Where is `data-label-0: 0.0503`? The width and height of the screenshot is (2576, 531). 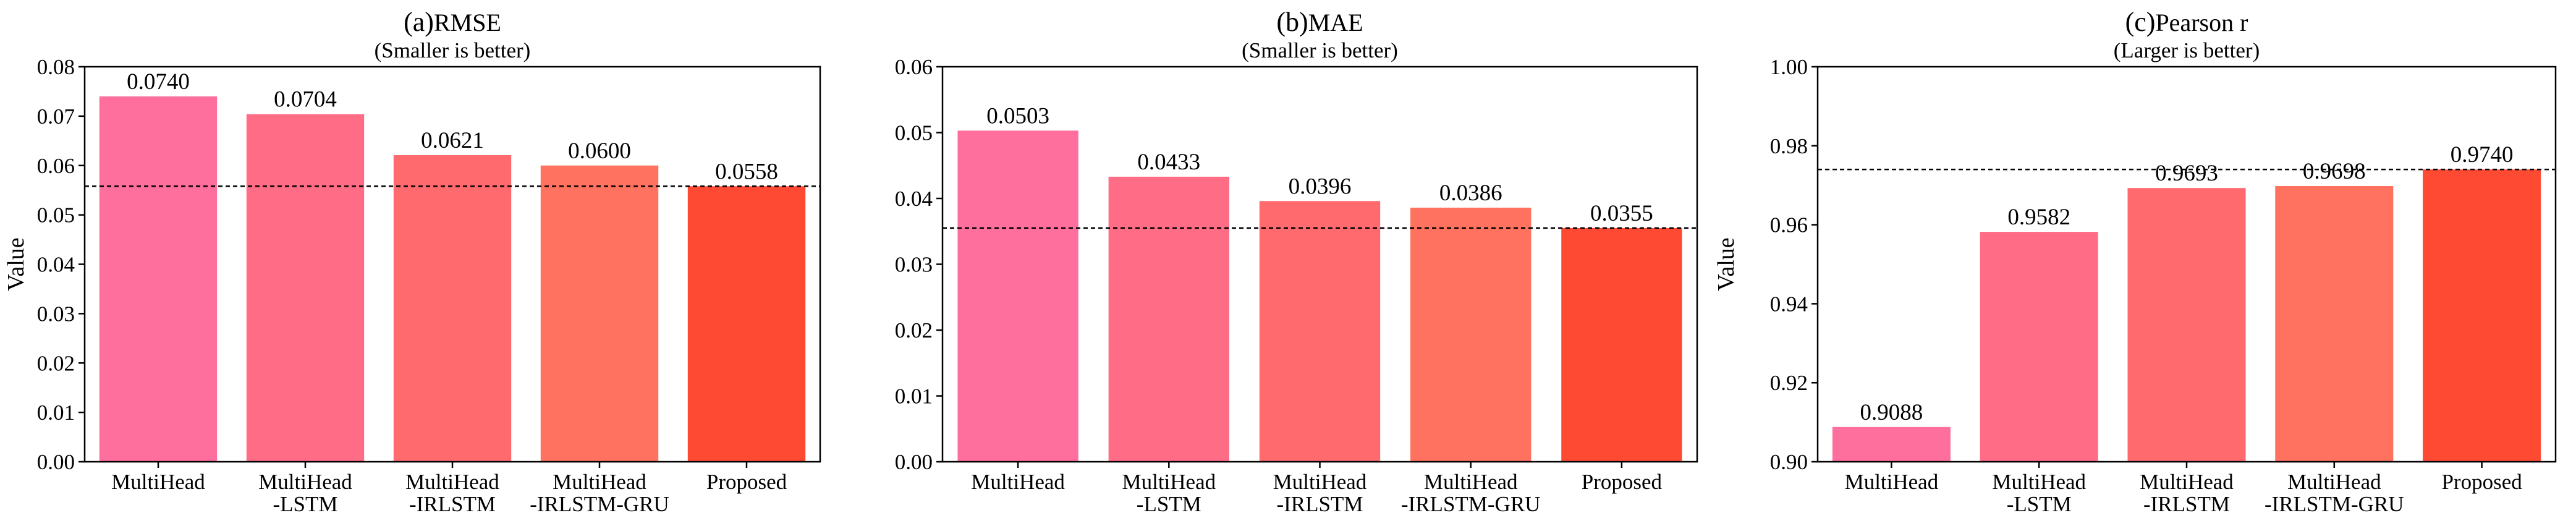 data-label-0: 0.0503 is located at coordinates (1017, 116).